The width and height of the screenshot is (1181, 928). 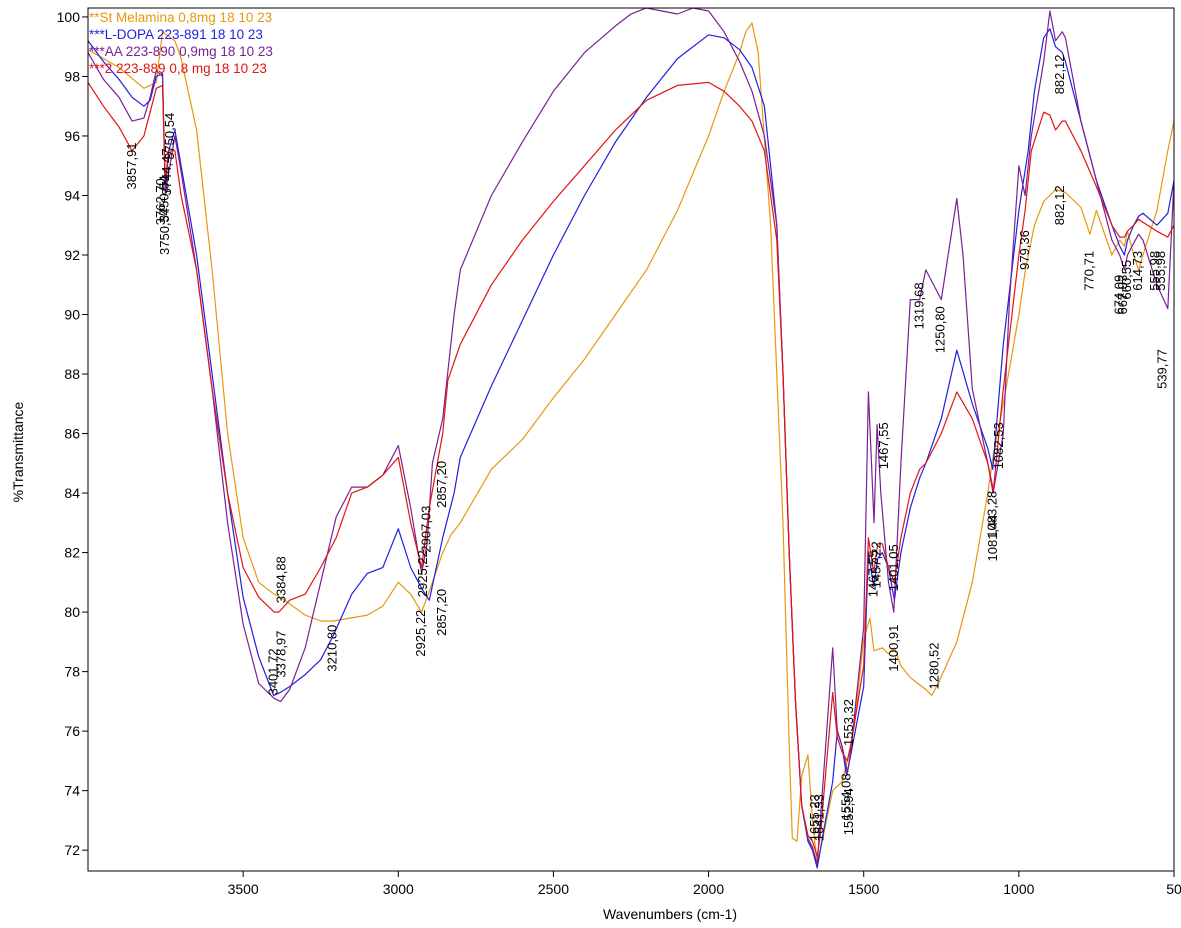 What do you see at coordinates (992, 538) in the screenshot?
I see `peak-label: 1081,44` at bounding box center [992, 538].